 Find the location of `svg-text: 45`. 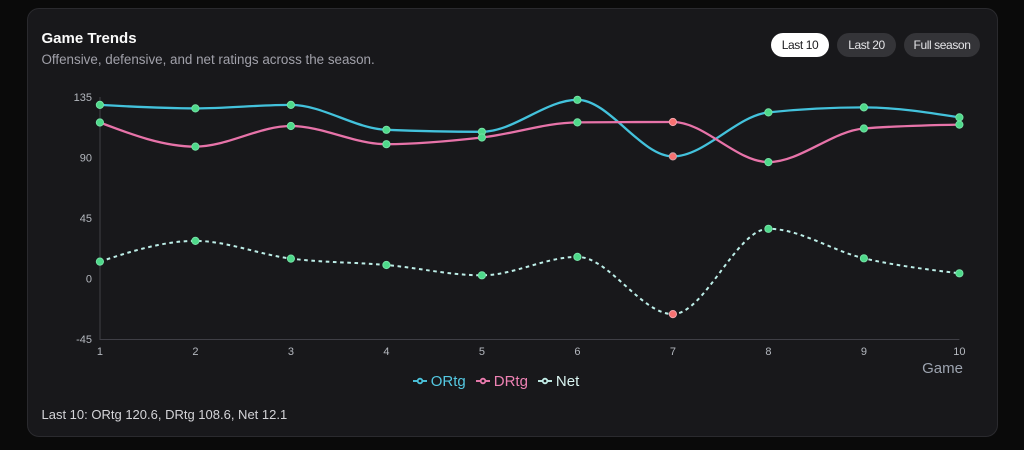

svg-text: 45 is located at coordinates (86, 219).